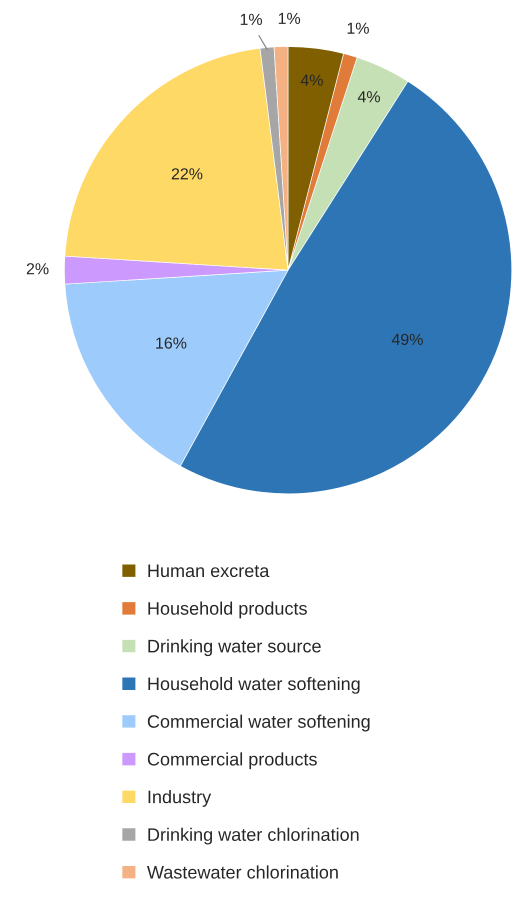 Image resolution: width=527 pixels, height=905 pixels. What do you see at coordinates (253, 836) in the screenshot?
I see `legend-label: Drinking water chlorination` at bounding box center [253, 836].